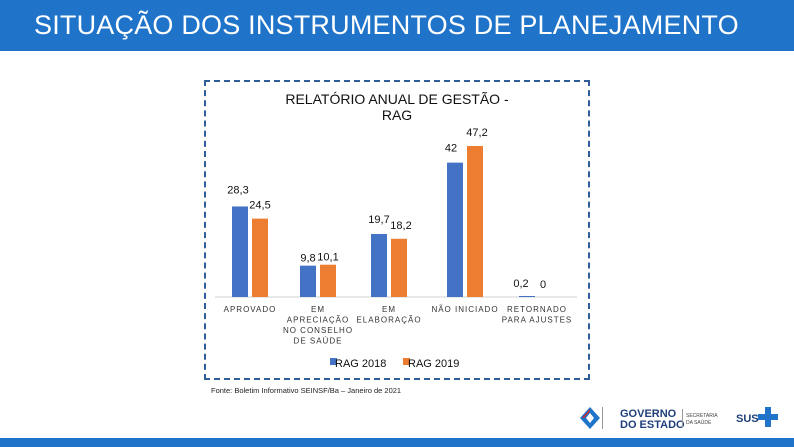 Image resolution: width=794 pixels, height=447 pixels. What do you see at coordinates (250, 309) in the screenshot?
I see `category-label: APROVADO` at bounding box center [250, 309].